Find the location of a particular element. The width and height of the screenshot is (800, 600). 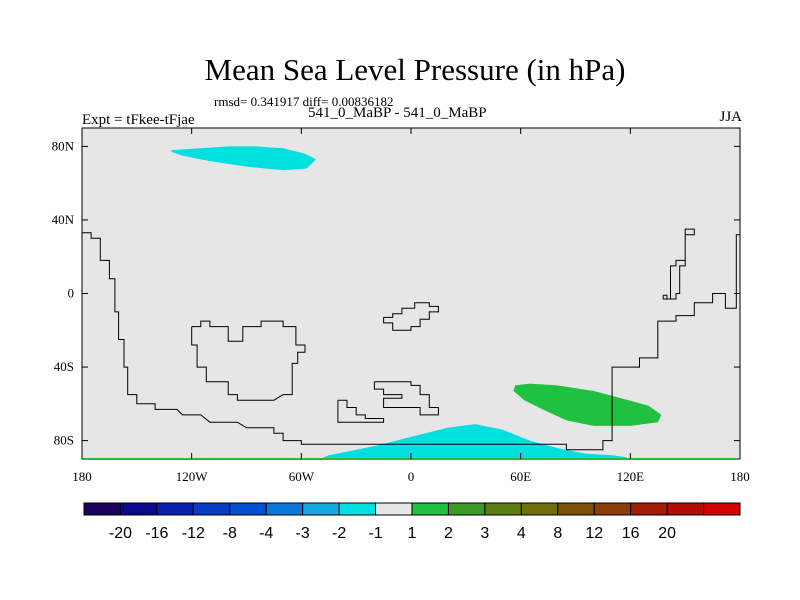

colorbar-label: -16 is located at coordinates (156, 533).